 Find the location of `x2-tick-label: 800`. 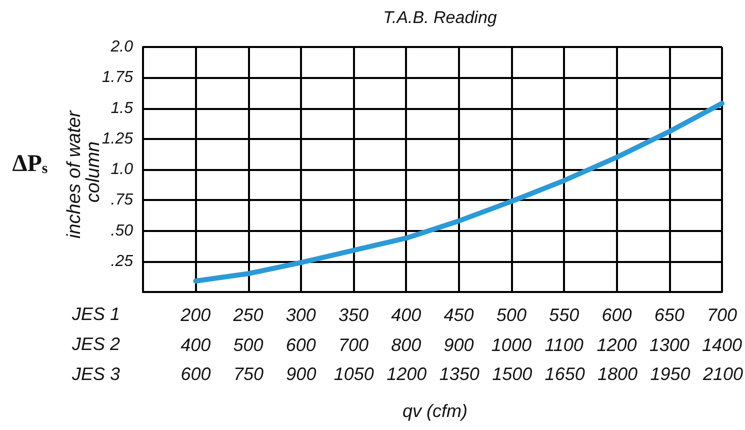

x2-tick-label: 800 is located at coordinates (406, 345).